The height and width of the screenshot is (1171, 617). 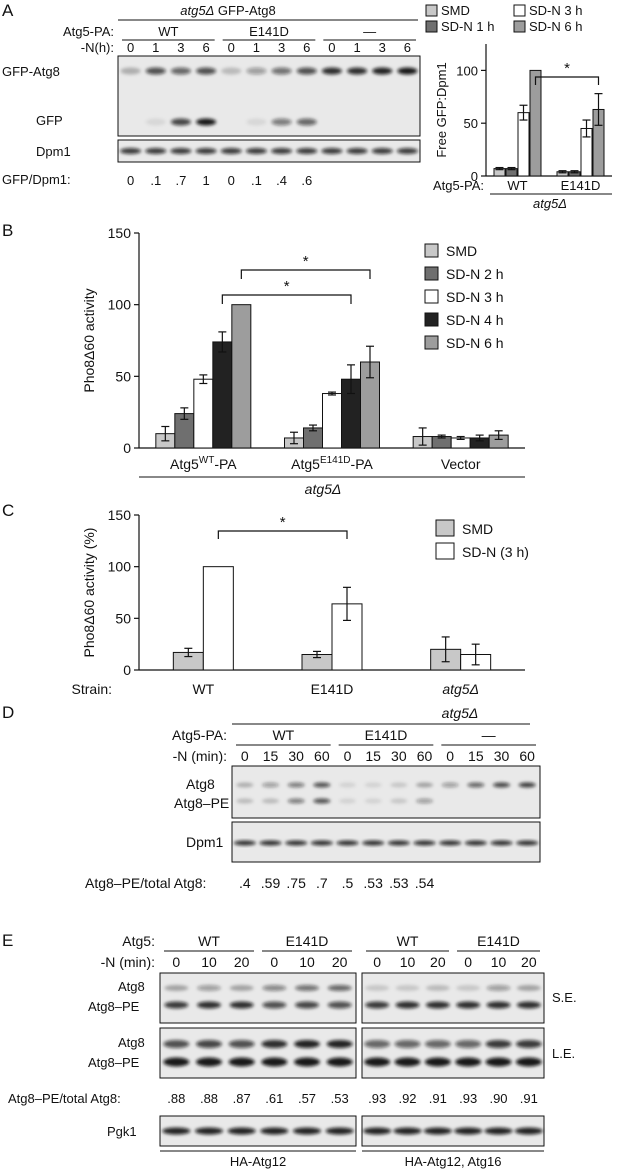 What do you see at coordinates (131, 986) in the screenshot?
I see `band-label-atg8-se: Atg8` at bounding box center [131, 986].